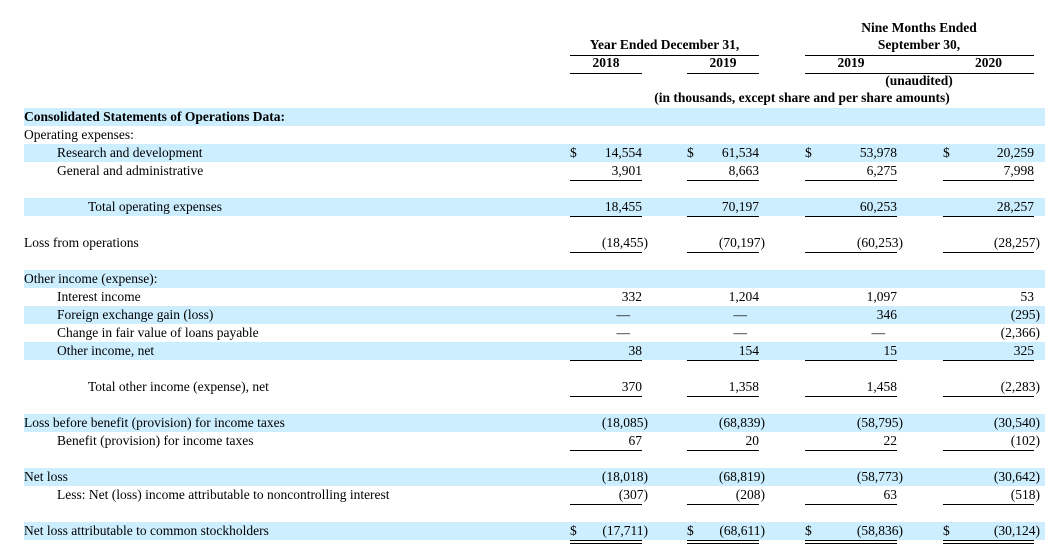 This screenshot has height=551, width=1057. I want to click on value-cell: 1,097, so click(851, 297).